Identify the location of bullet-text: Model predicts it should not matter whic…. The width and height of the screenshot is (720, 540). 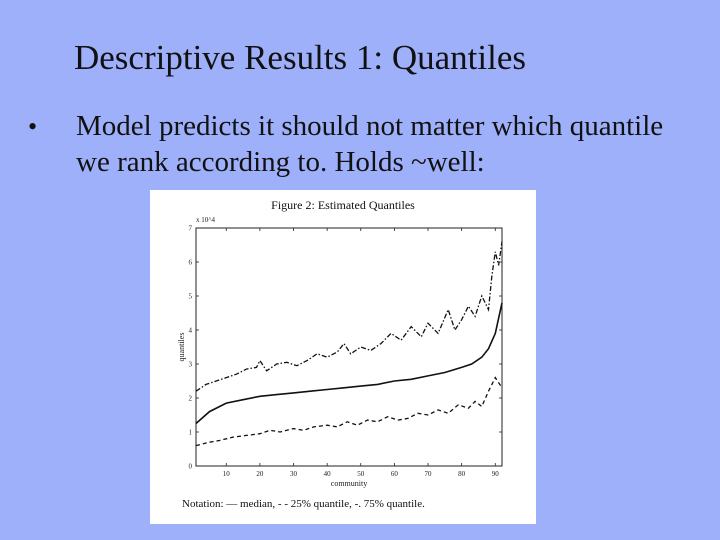
(370, 144).